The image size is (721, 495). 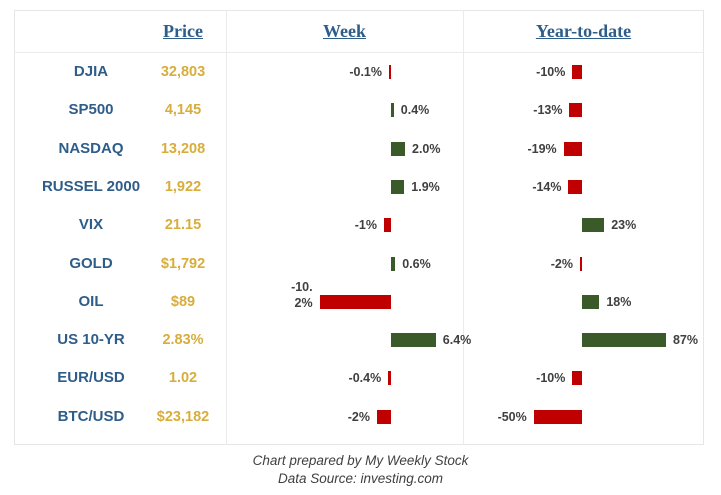 I want to click on table-row: OIL $89 -10.2% 18%, so click(x=360, y=300).